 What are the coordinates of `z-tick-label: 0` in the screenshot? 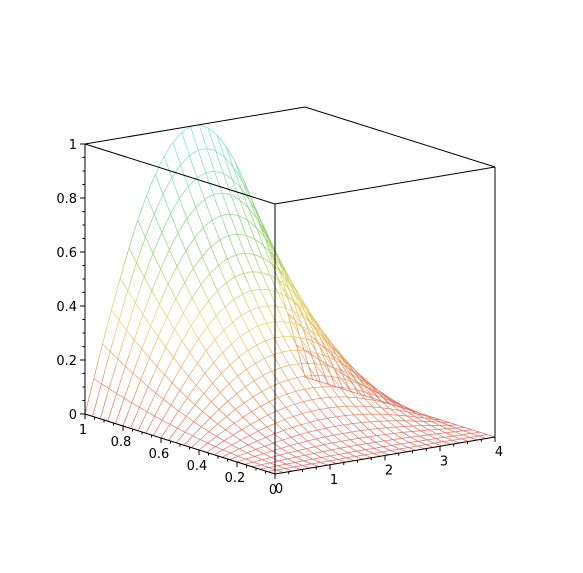 It's located at (73, 415).